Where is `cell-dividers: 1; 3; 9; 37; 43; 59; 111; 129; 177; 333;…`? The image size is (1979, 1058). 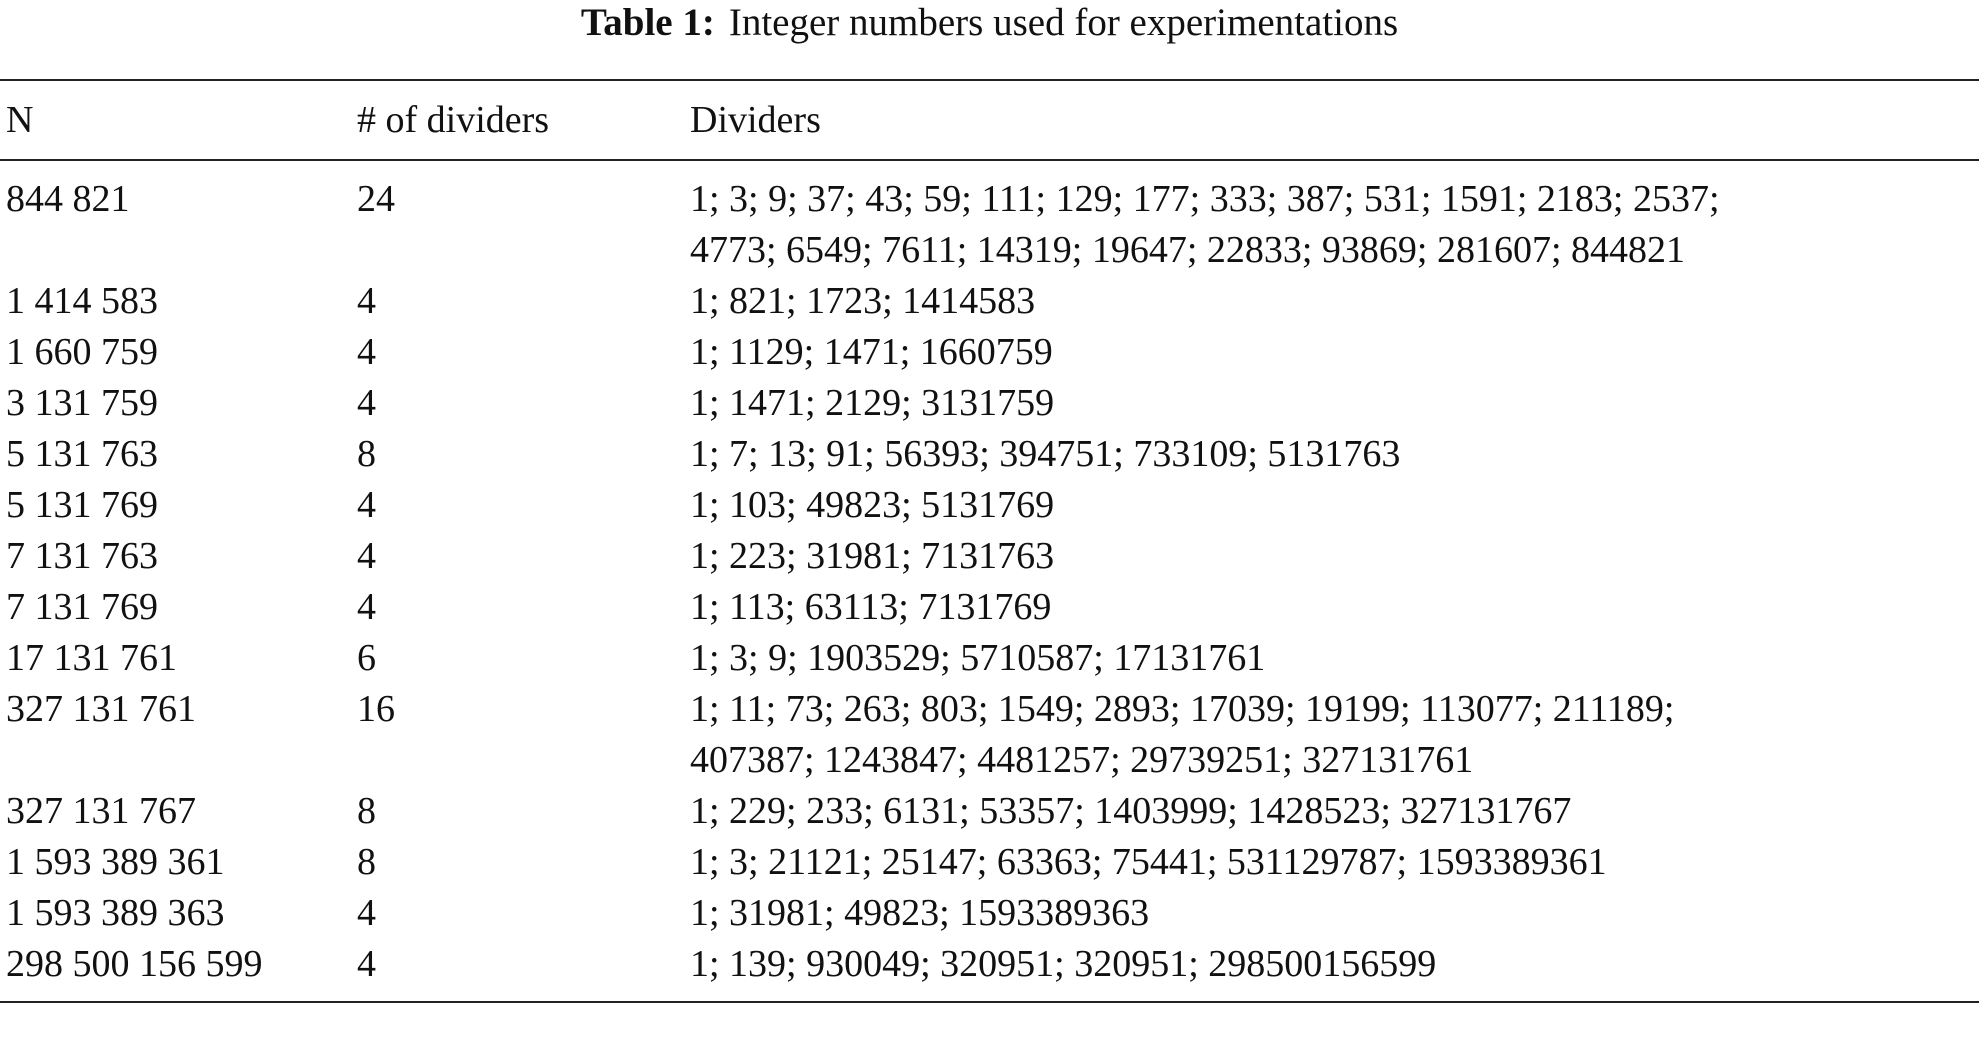
cell-dividers: 1; 3; 9; 37; 43; 59; 111; 129; 177; 333;… is located at coordinates (1334, 218).